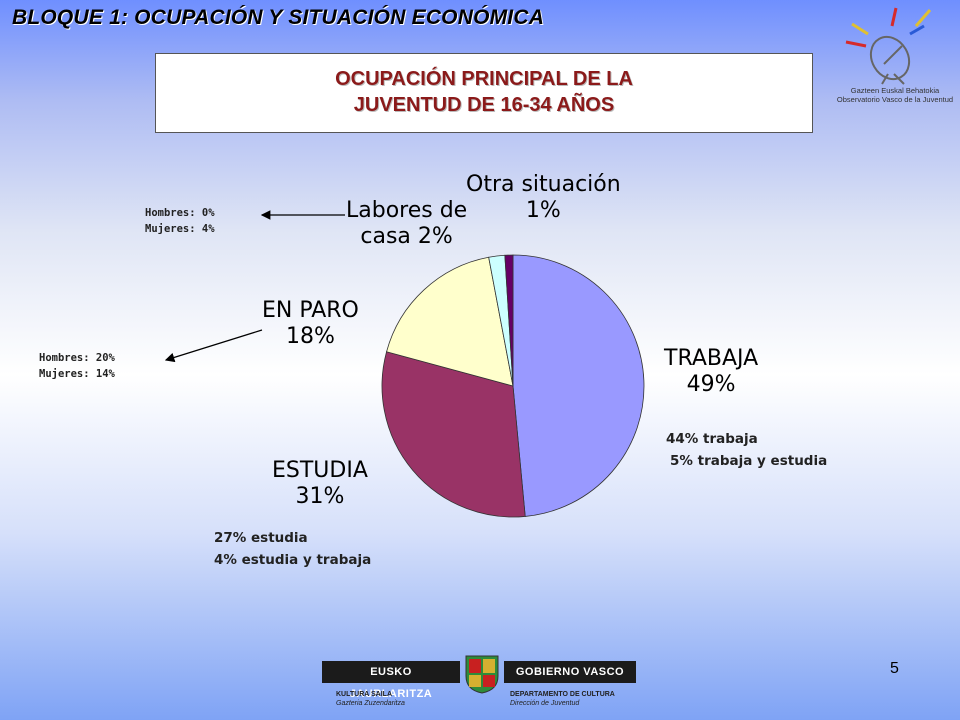 Image resolution: width=960 pixels, height=720 pixels. Describe the element at coordinates (370, 699) in the screenshot. I see `footer-left-sub: KULTURA SAILA Gazteria Zuzendaritza` at that location.